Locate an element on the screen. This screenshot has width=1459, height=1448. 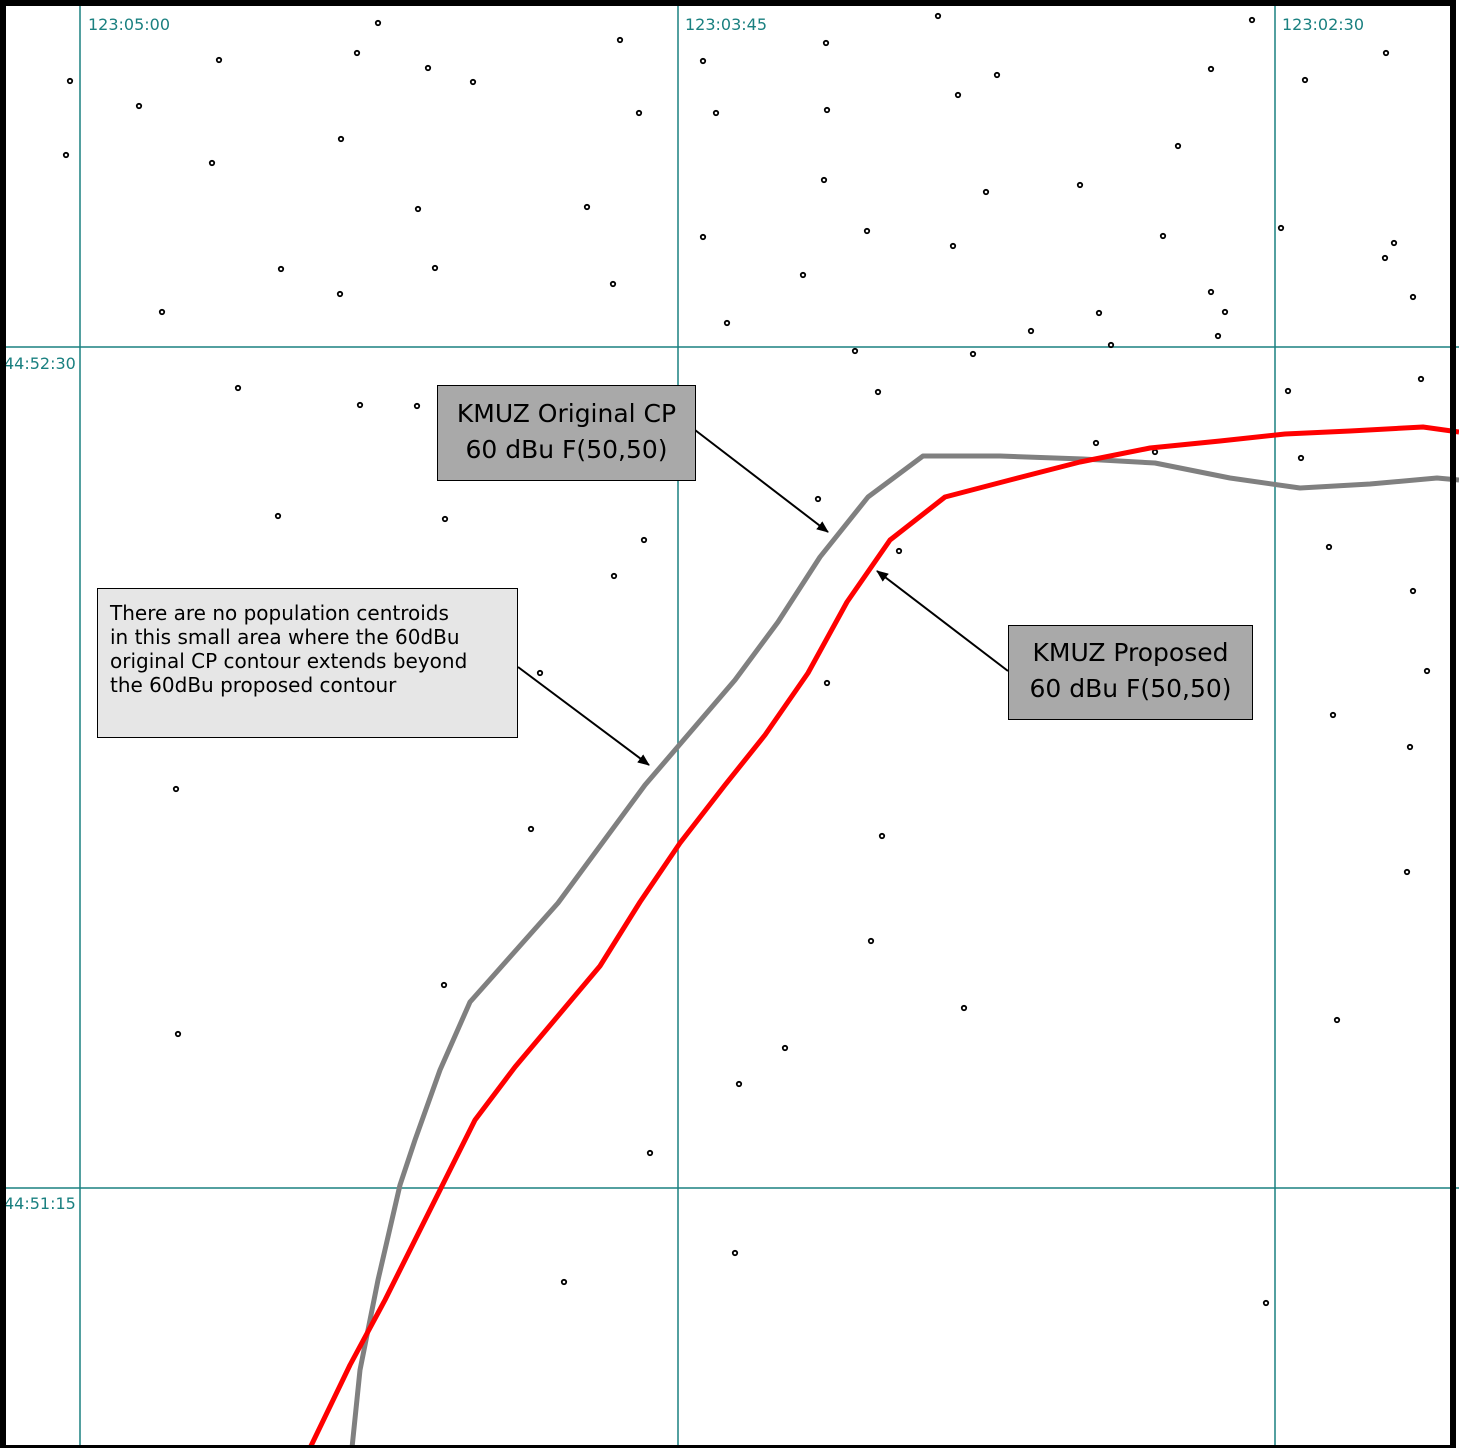
longitude-label: 123:02:30 is located at coordinates (1323, 24).